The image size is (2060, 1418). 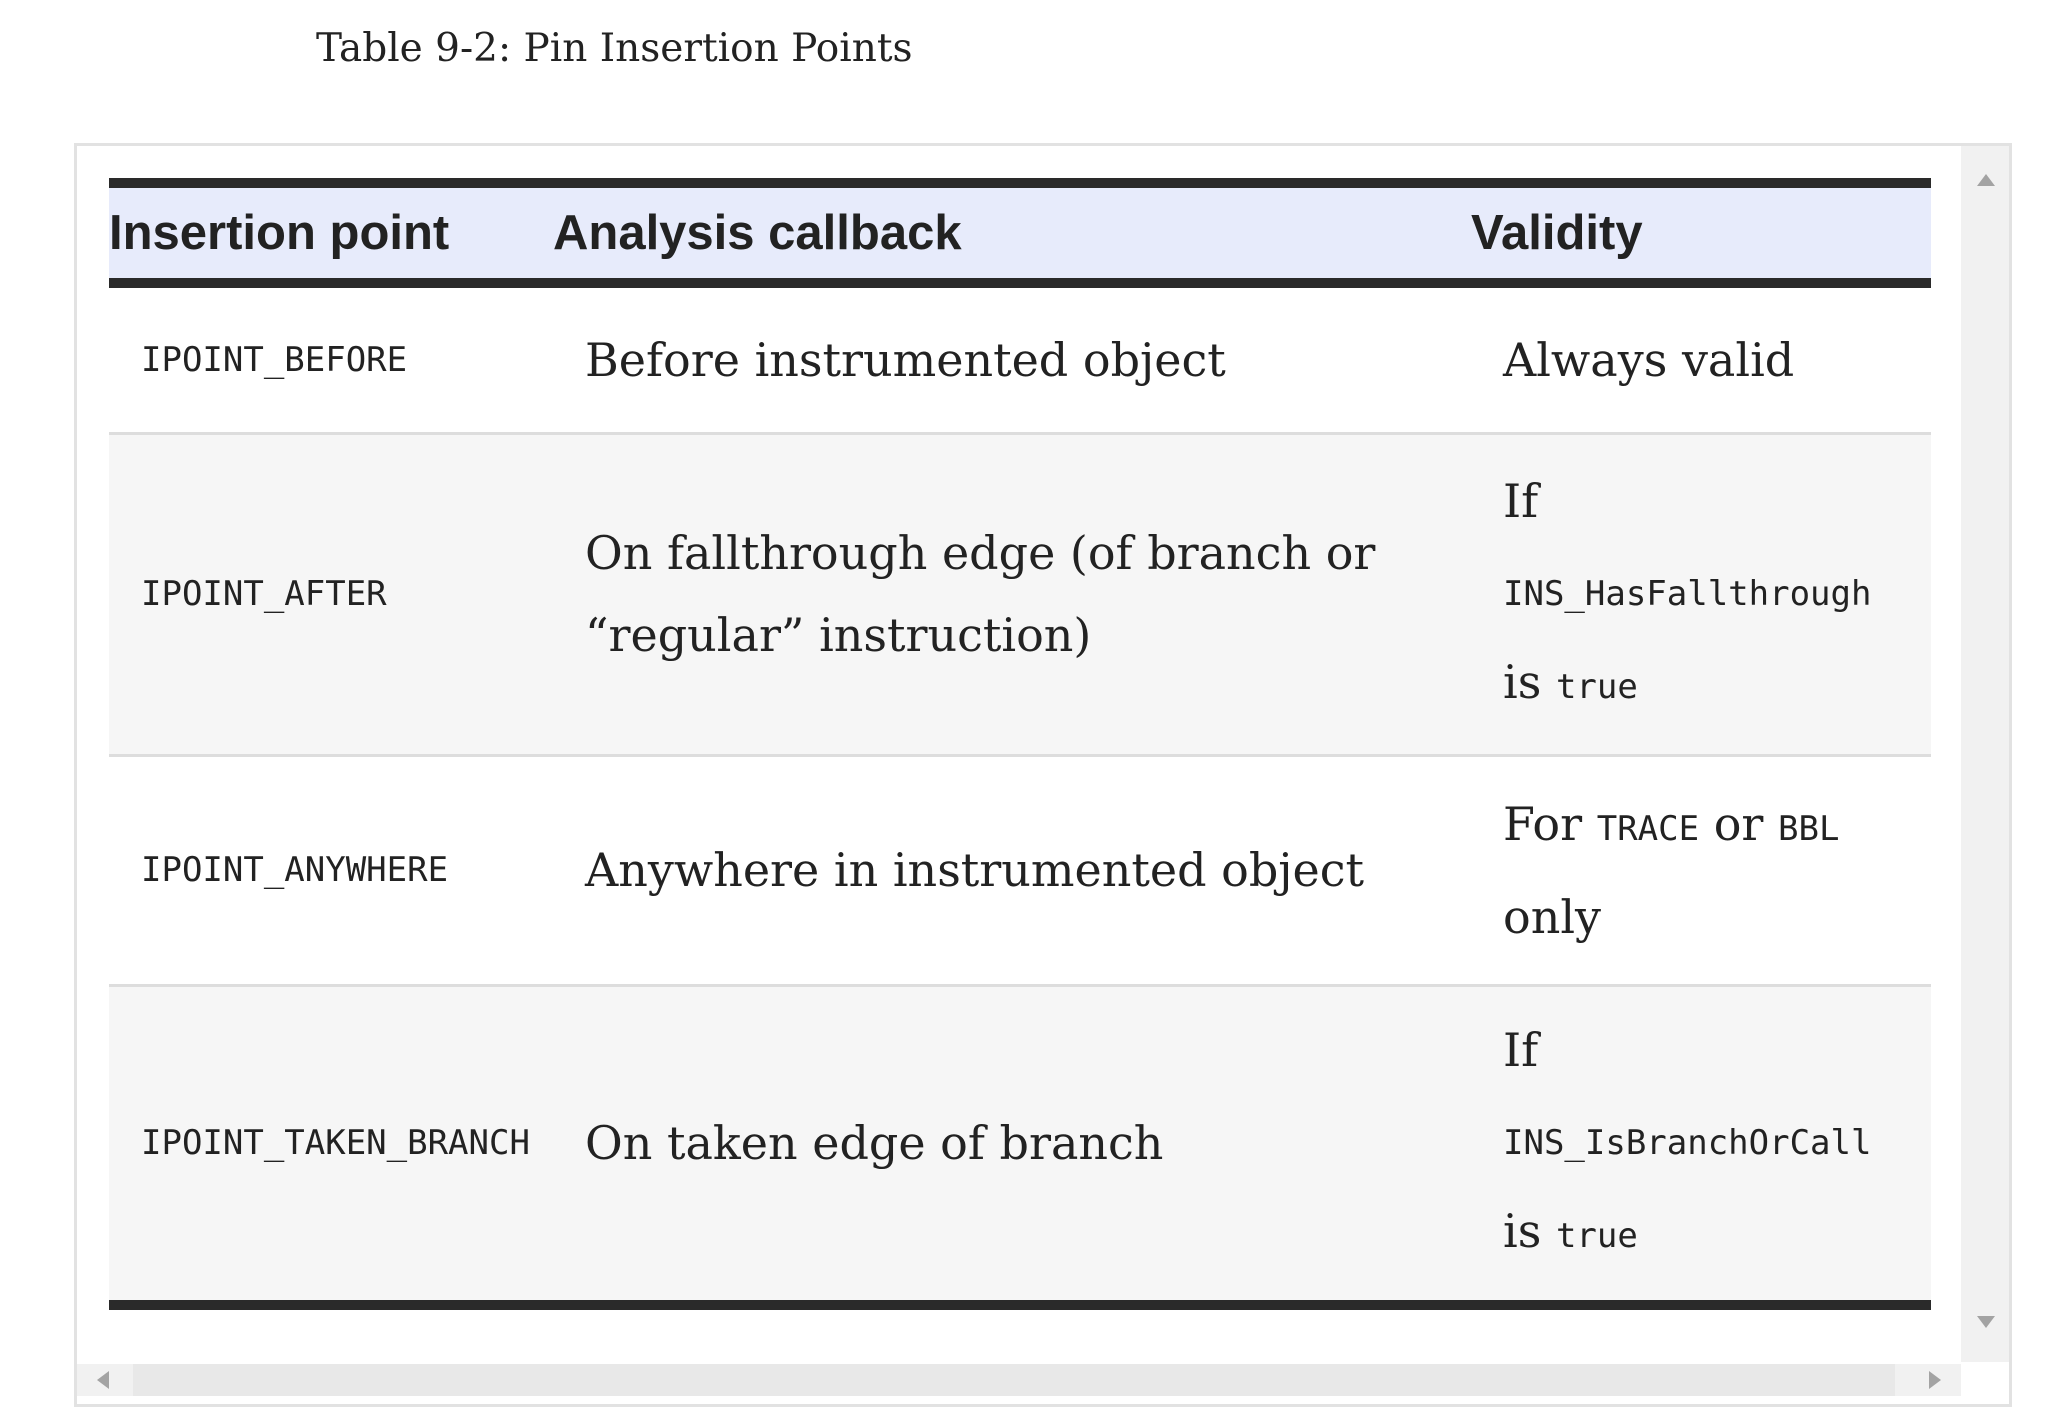 What do you see at coordinates (1014, 1380) in the screenshot?
I see `horizontal-scroll-thumb` at bounding box center [1014, 1380].